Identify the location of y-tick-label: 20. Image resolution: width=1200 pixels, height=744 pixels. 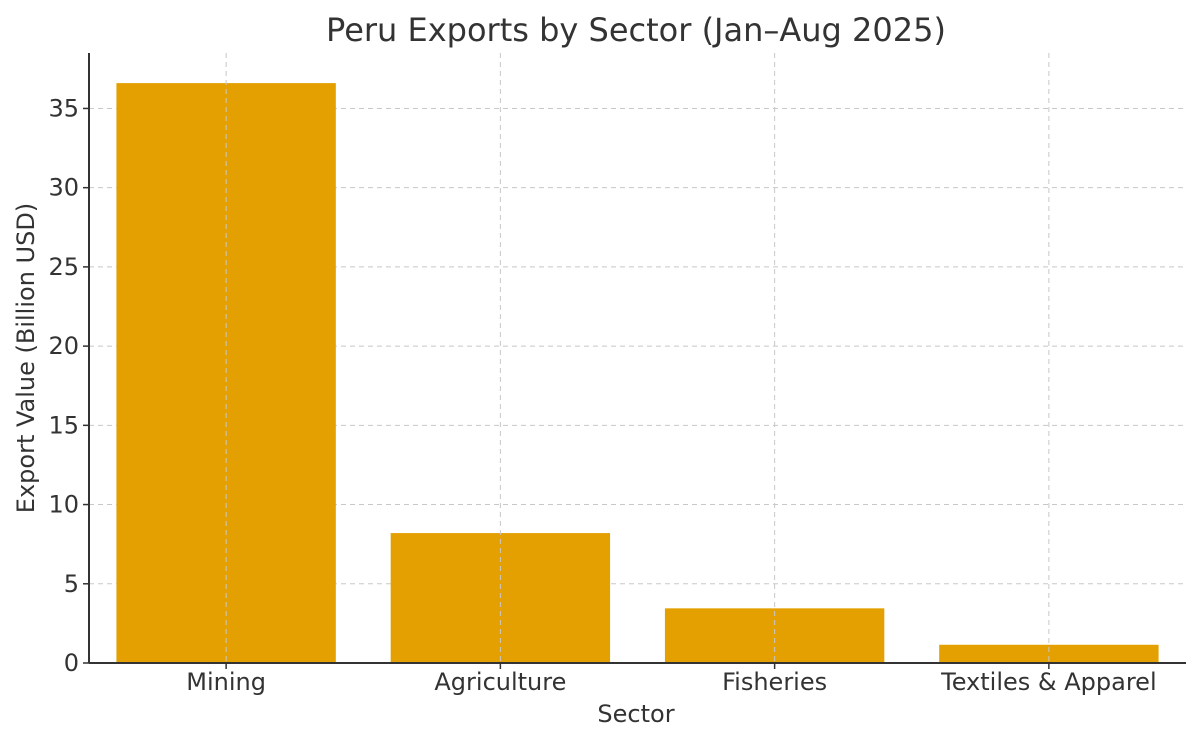
(63, 346).